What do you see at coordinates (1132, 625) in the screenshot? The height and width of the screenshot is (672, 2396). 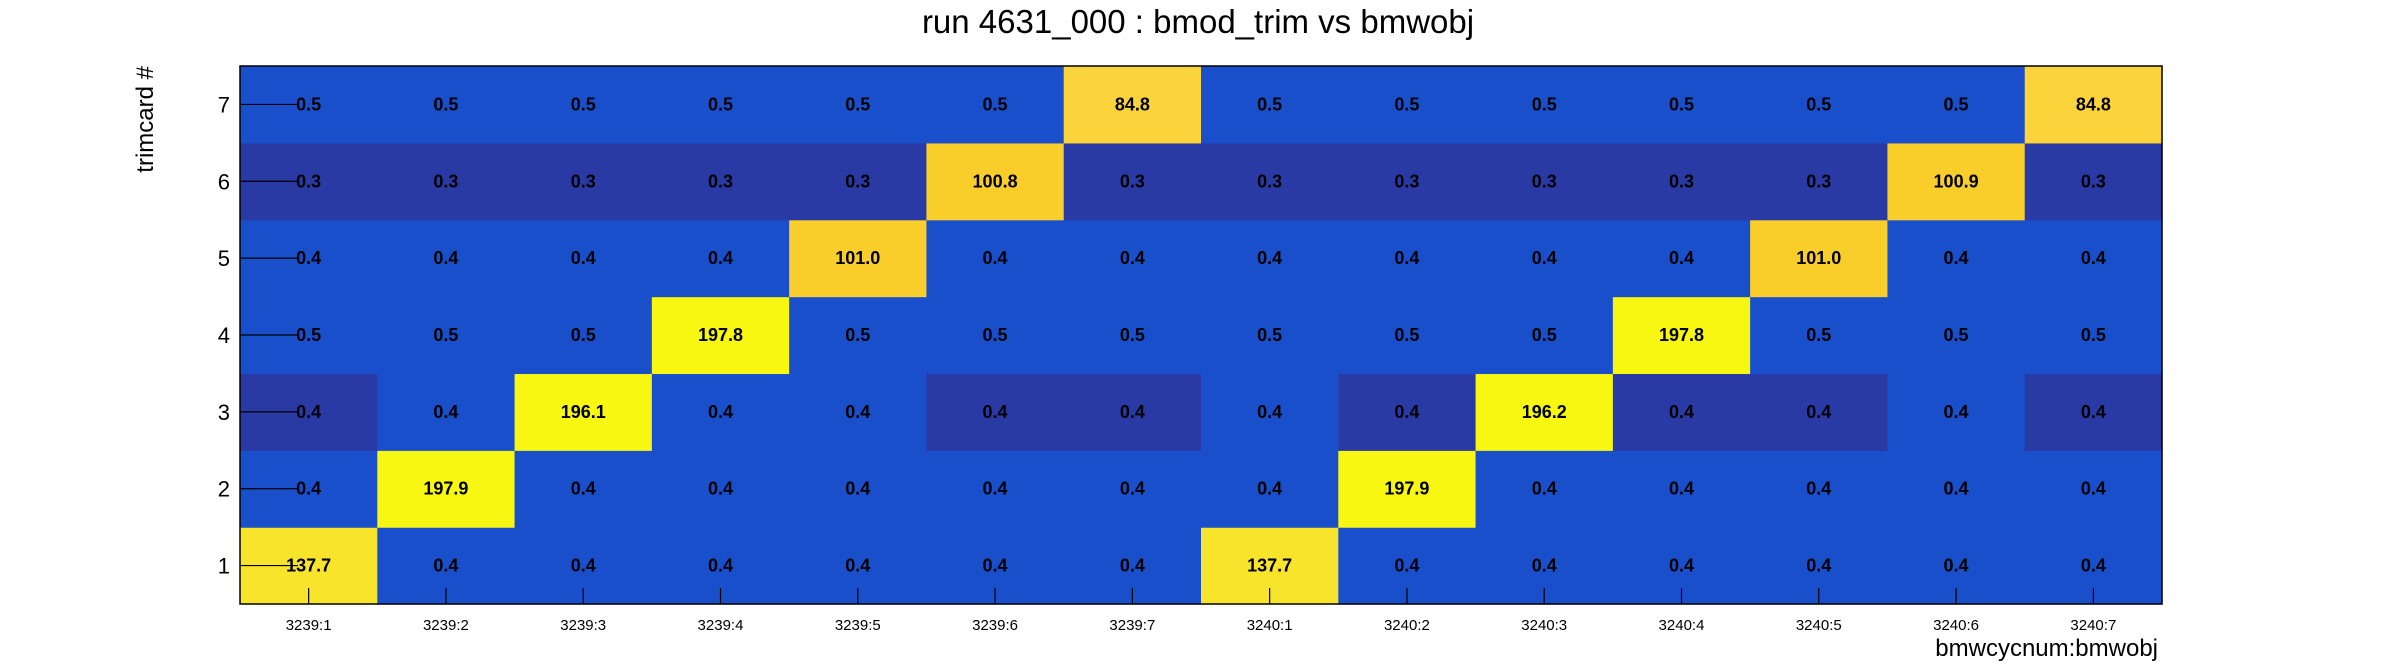 I see `x-tick-label: 3239:7` at bounding box center [1132, 625].